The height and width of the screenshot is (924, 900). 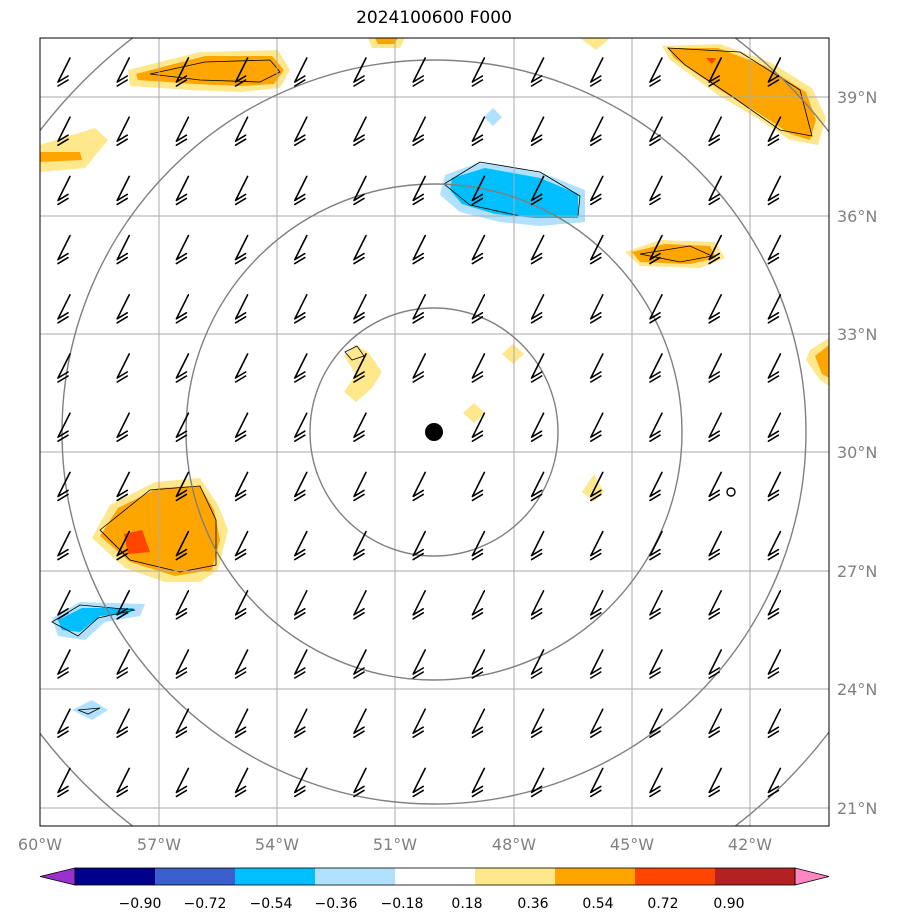 What do you see at coordinates (857, 689) in the screenshot?
I see `lat-tick-label: 24°N` at bounding box center [857, 689].